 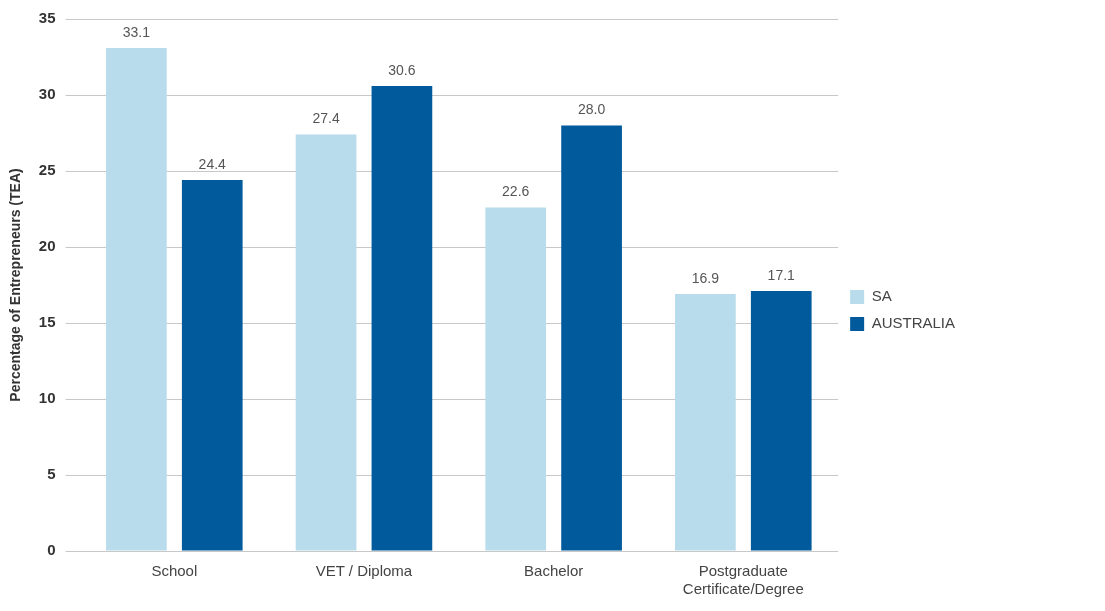 I want to click on y-axis-title: Percentage of Entrepreneurs (TEA), so click(x=15, y=285).